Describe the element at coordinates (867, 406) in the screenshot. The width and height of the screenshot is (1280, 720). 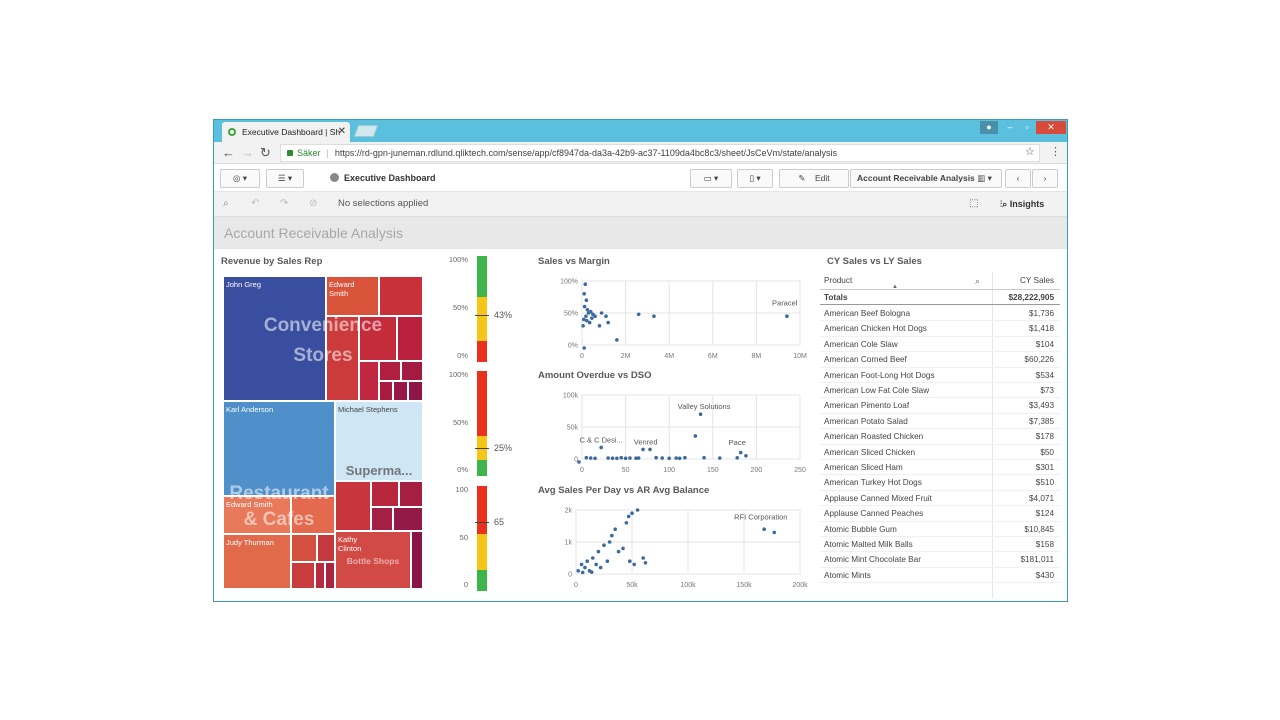
I see `product-cell: American Pimento Loaf` at that location.